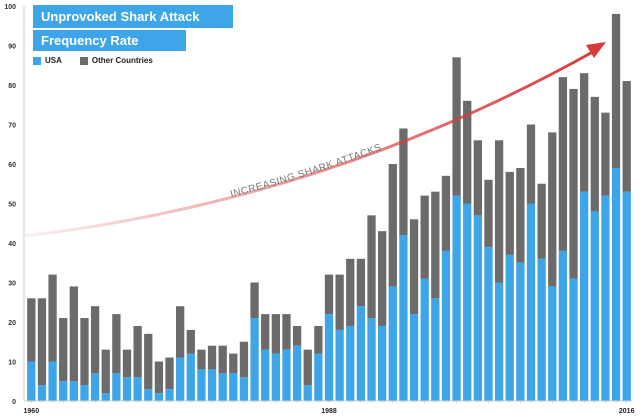 This screenshot has height=417, width=640. Describe the element at coordinates (133, 16) in the screenshot. I see `chart-title: Unprovoked Shark Attack` at that location.